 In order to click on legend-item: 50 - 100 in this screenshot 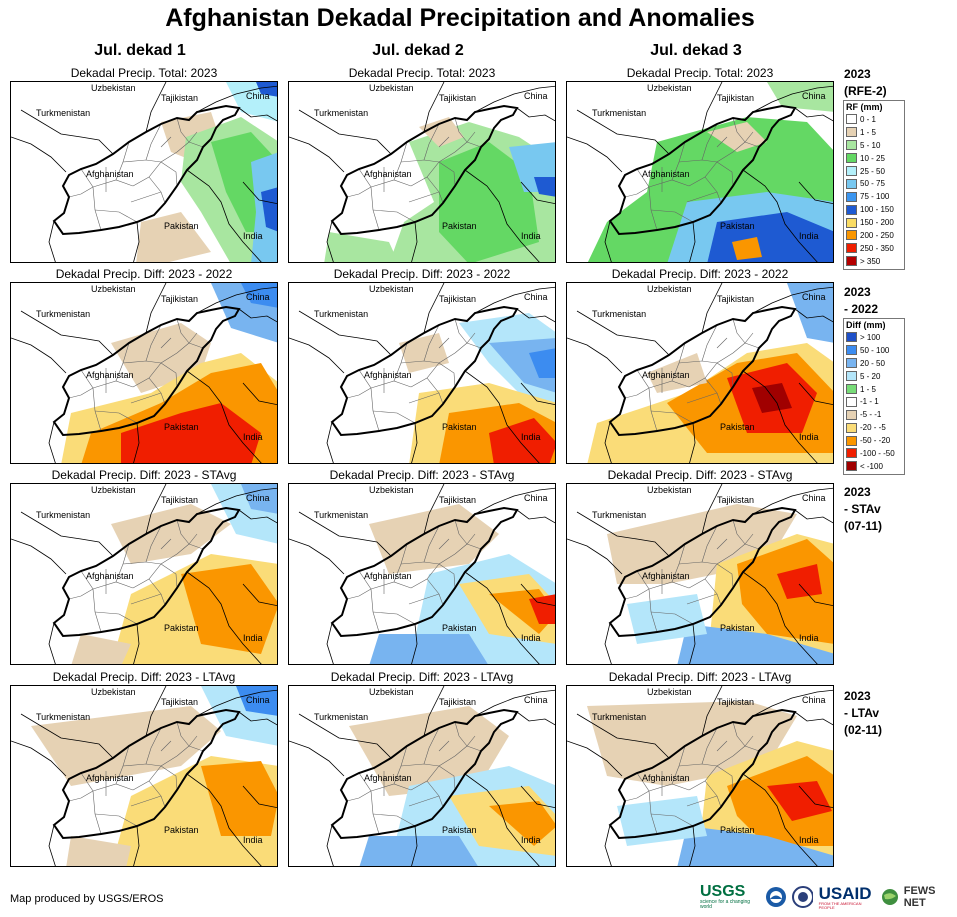, I will do `click(874, 350)`.